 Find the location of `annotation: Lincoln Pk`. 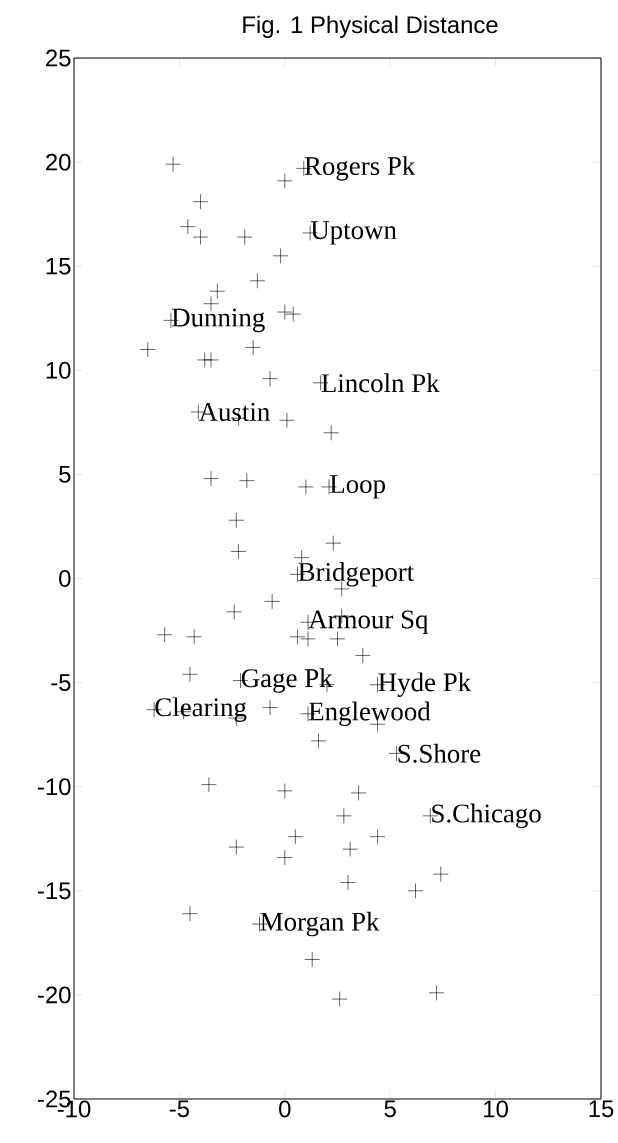

annotation: Lincoln Pk is located at coordinates (380, 383).